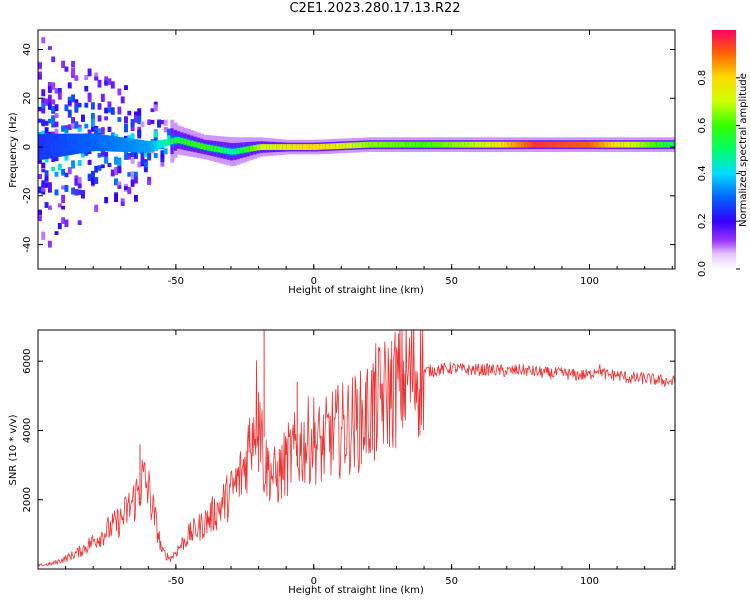 The width and height of the screenshot is (750, 600). I want to click on x-tick-label: 0, so click(314, 581).